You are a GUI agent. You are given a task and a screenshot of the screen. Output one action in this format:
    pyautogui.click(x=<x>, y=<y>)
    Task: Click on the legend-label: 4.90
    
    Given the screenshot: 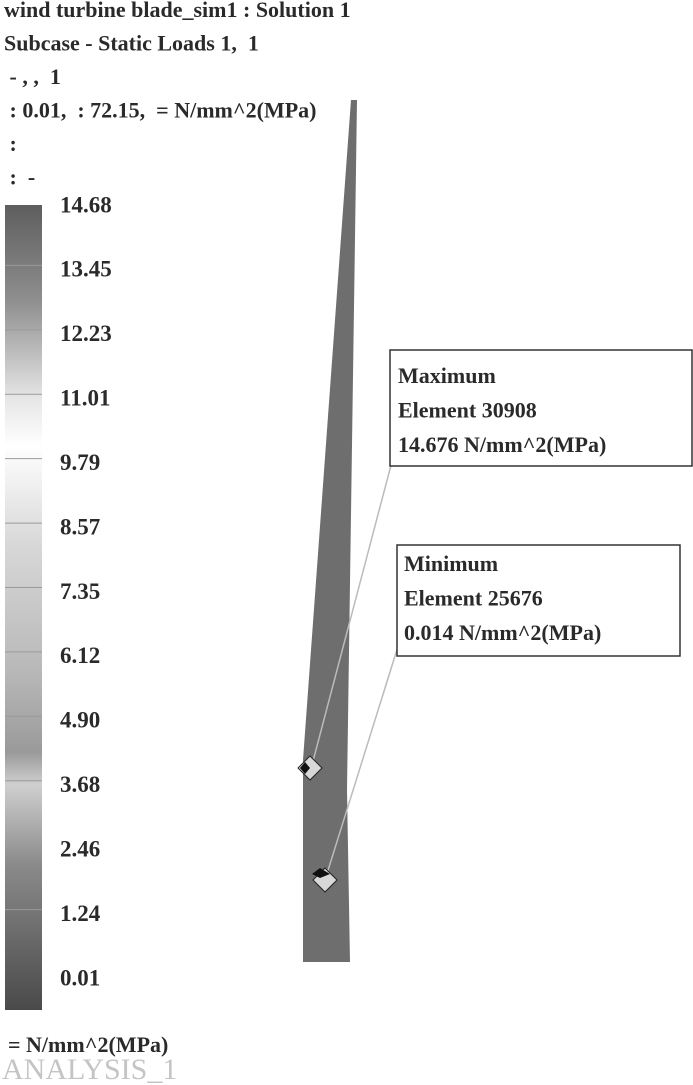 What is the action you would take?
    pyautogui.click(x=80, y=720)
    